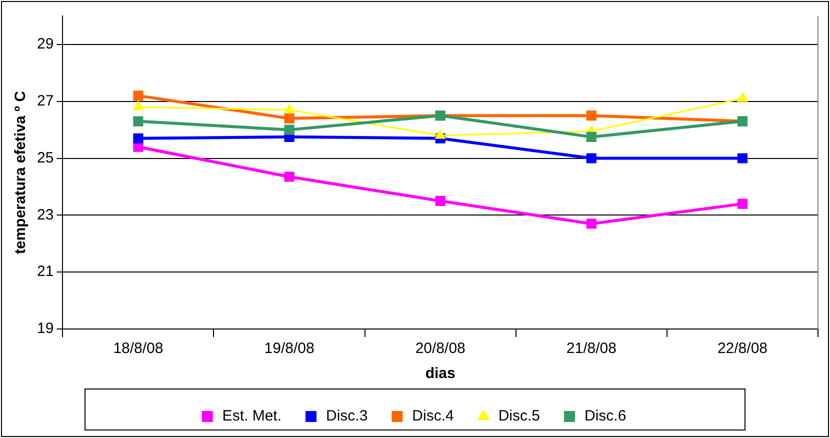  What do you see at coordinates (440, 349) in the screenshot?
I see `x-tick-label: 20/8/08` at bounding box center [440, 349].